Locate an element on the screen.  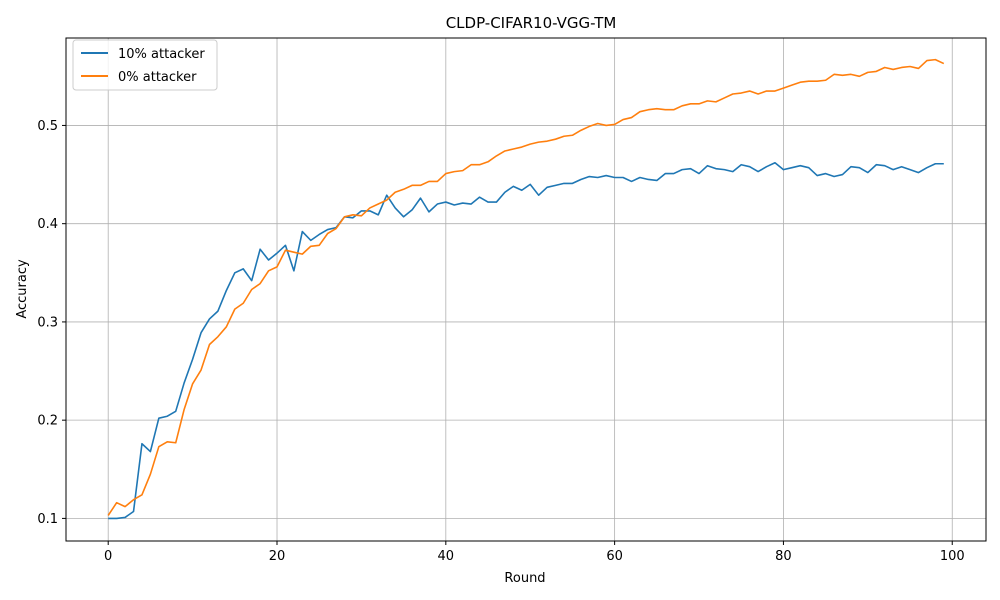
y-tick-label: 0.4 is located at coordinates (47, 224).